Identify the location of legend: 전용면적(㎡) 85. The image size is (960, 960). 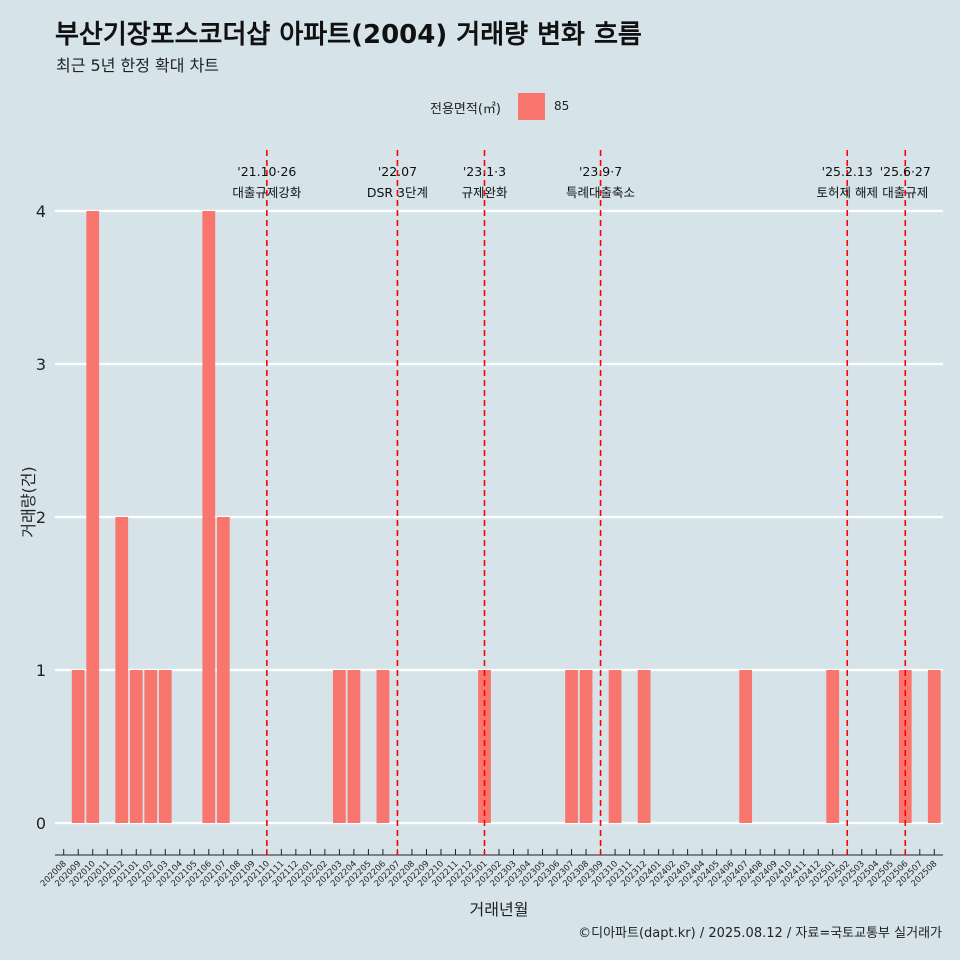
(480, 107).